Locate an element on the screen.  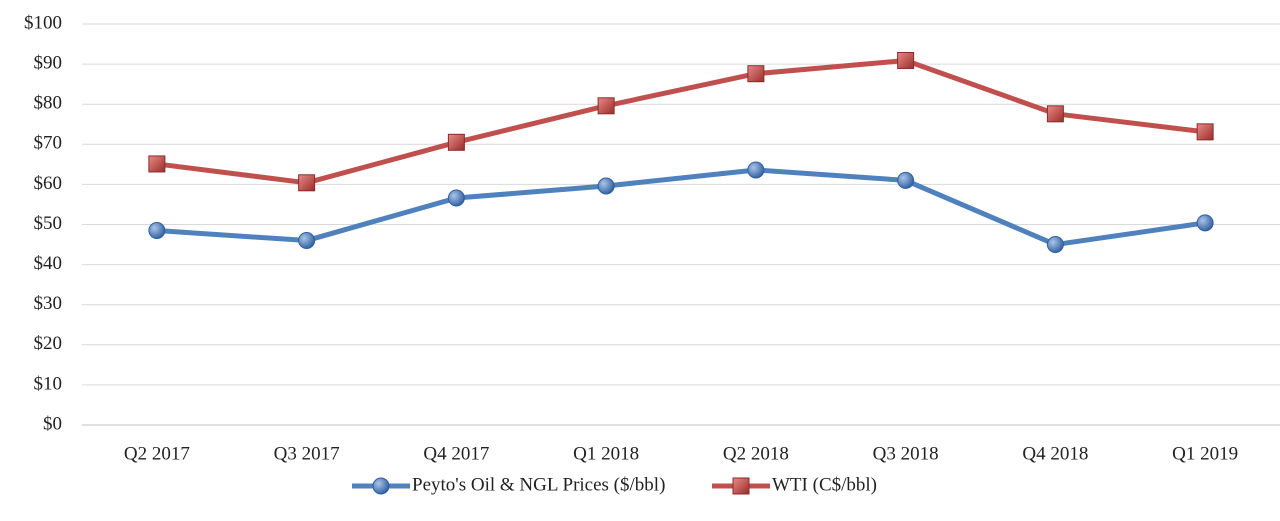
y-tick-label: $60 is located at coordinates (48, 183).